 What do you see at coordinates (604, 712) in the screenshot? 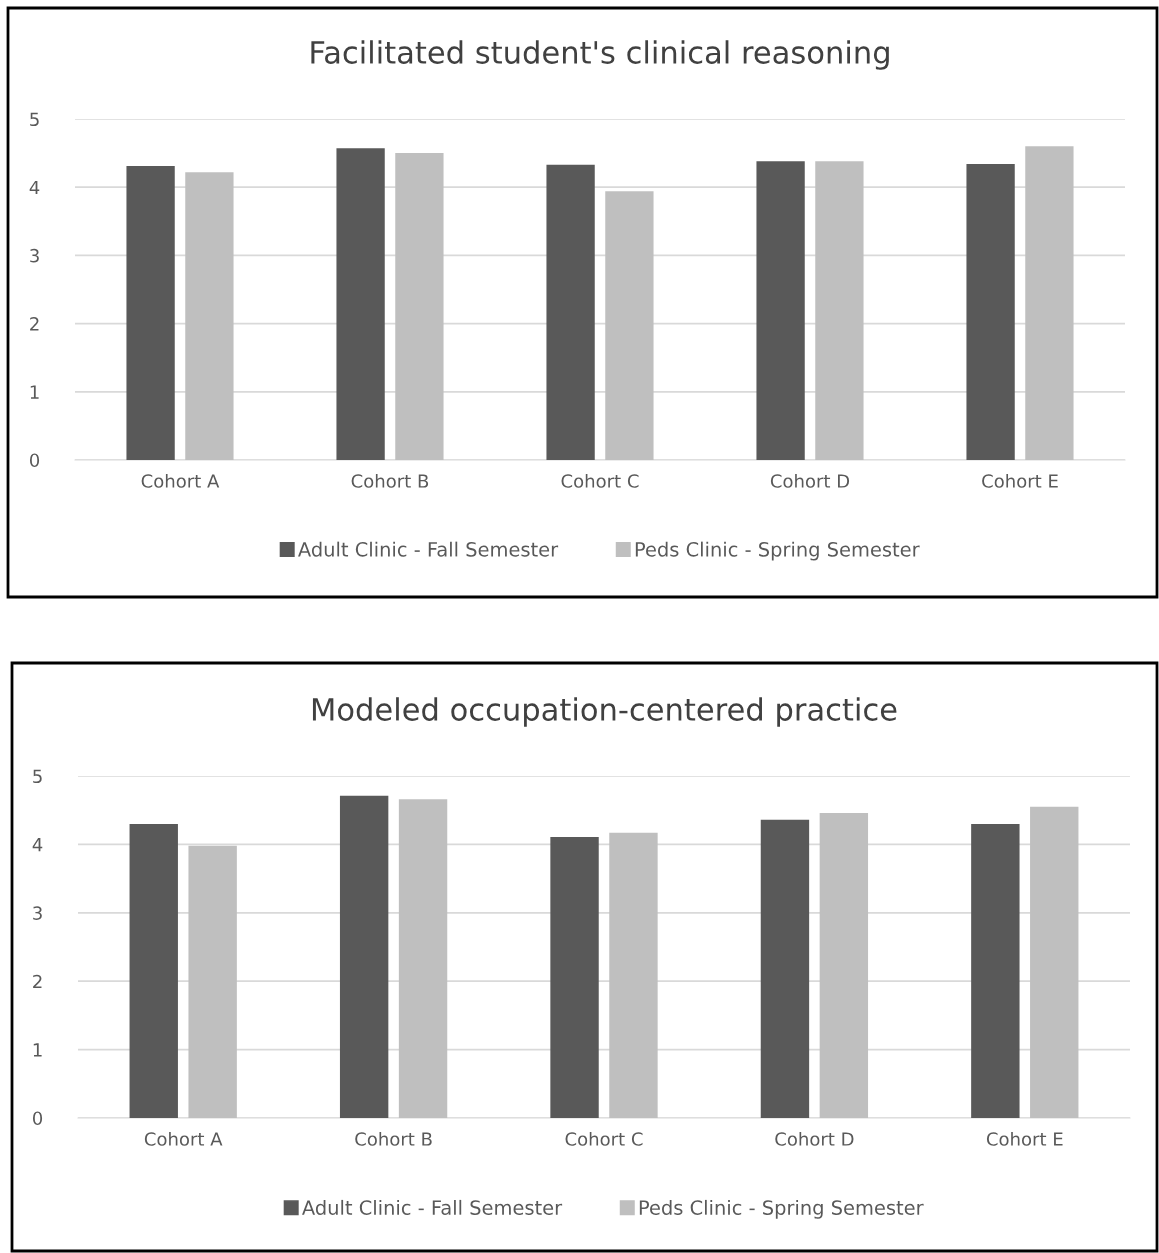
I see `chart-title: Modeled occupation-centered practice` at bounding box center [604, 712].